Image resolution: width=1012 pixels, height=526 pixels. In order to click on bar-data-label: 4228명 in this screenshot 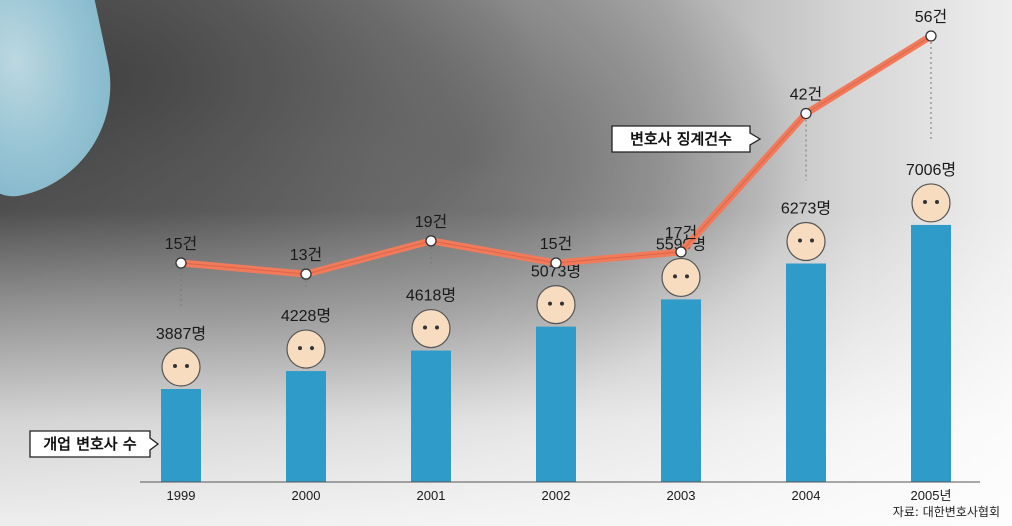, I will do `click(306, 316)`.